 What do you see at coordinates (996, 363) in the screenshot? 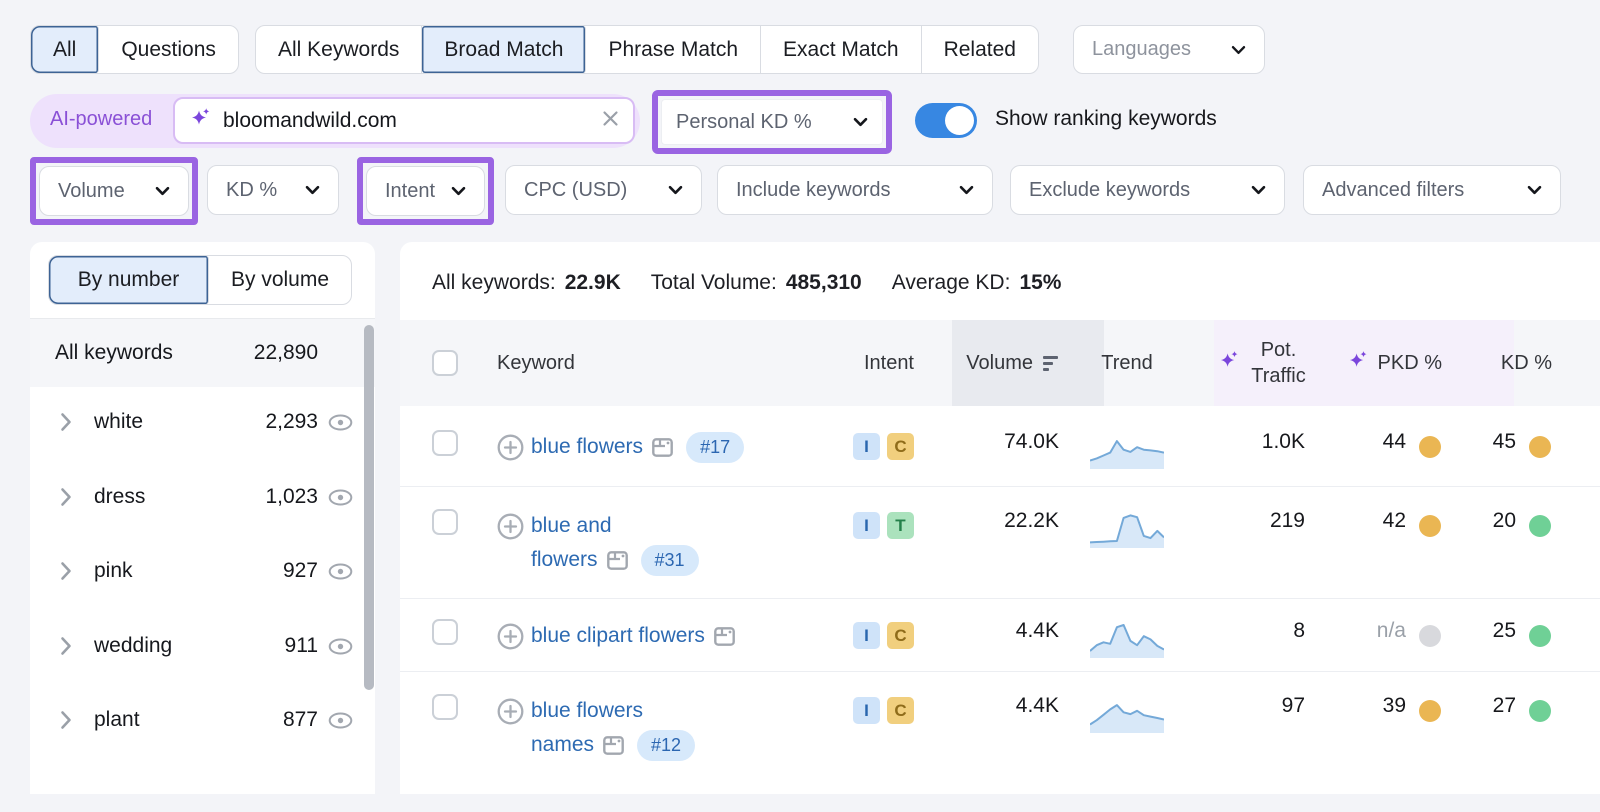
I see `header-volume: Volume` at bounding box center [996, 363].